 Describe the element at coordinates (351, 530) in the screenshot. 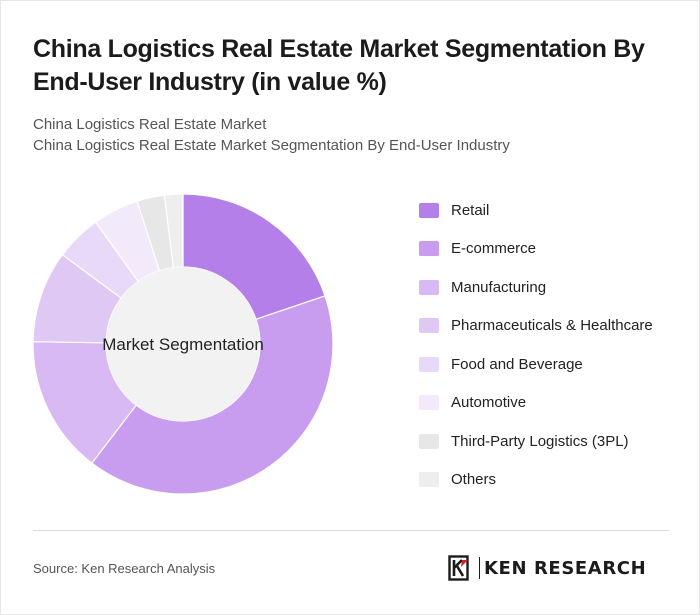

I see `footer-divider` at that location.